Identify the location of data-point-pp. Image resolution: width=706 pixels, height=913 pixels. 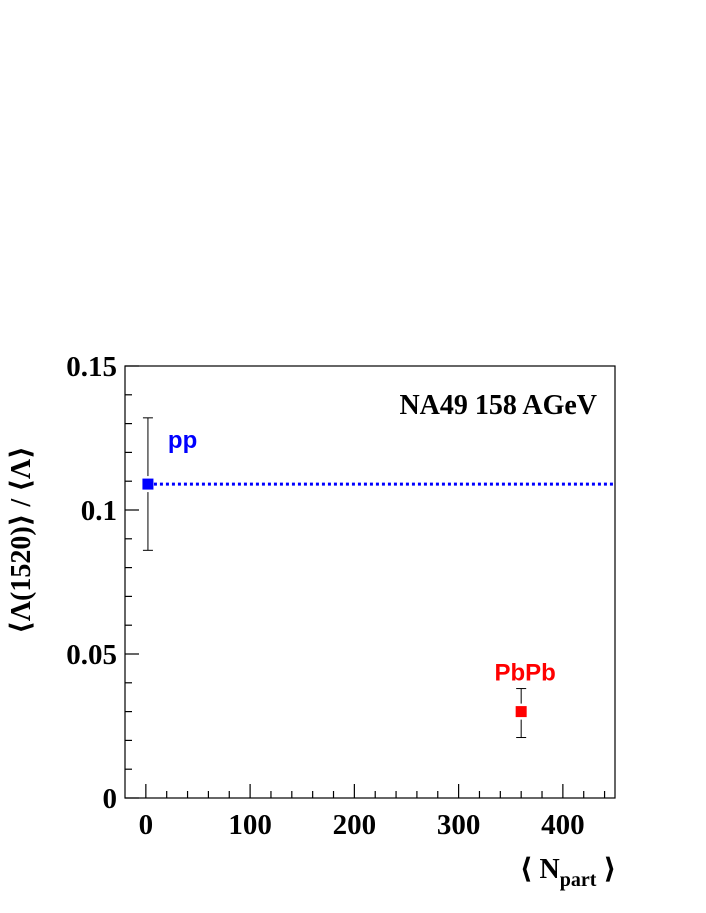
(148, 484).